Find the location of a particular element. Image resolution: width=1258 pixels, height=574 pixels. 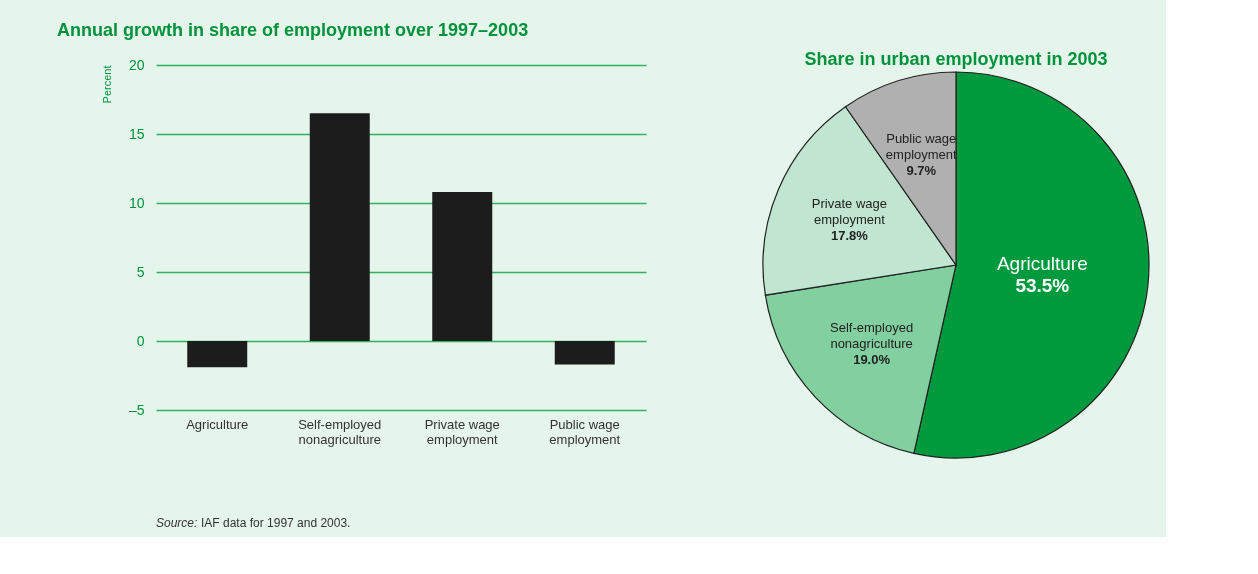

data-label: 53.5% is located at coordinates (1042, 285).